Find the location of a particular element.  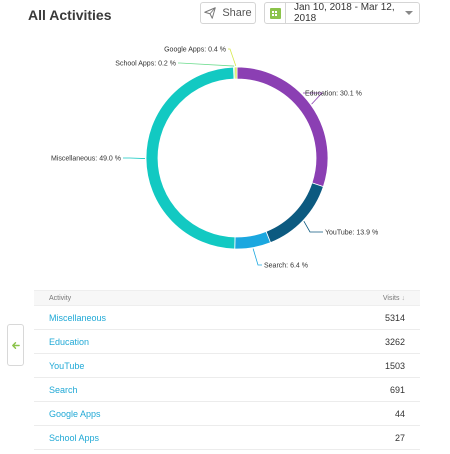

slice-data-label: Google Apps: 0.4 % is located at coordinates (195, 50).